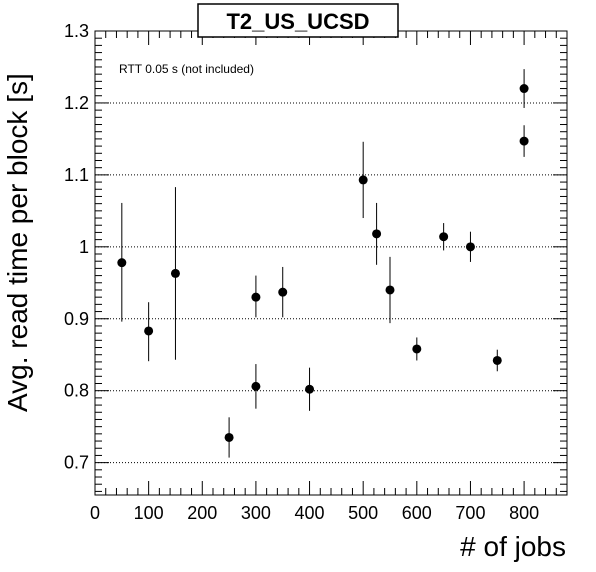 The height and width of the screenshot is (572, 596). Describe the element at coordinates (417, 513) in the screenshot. I see `x-tick-label: 600` at that location.